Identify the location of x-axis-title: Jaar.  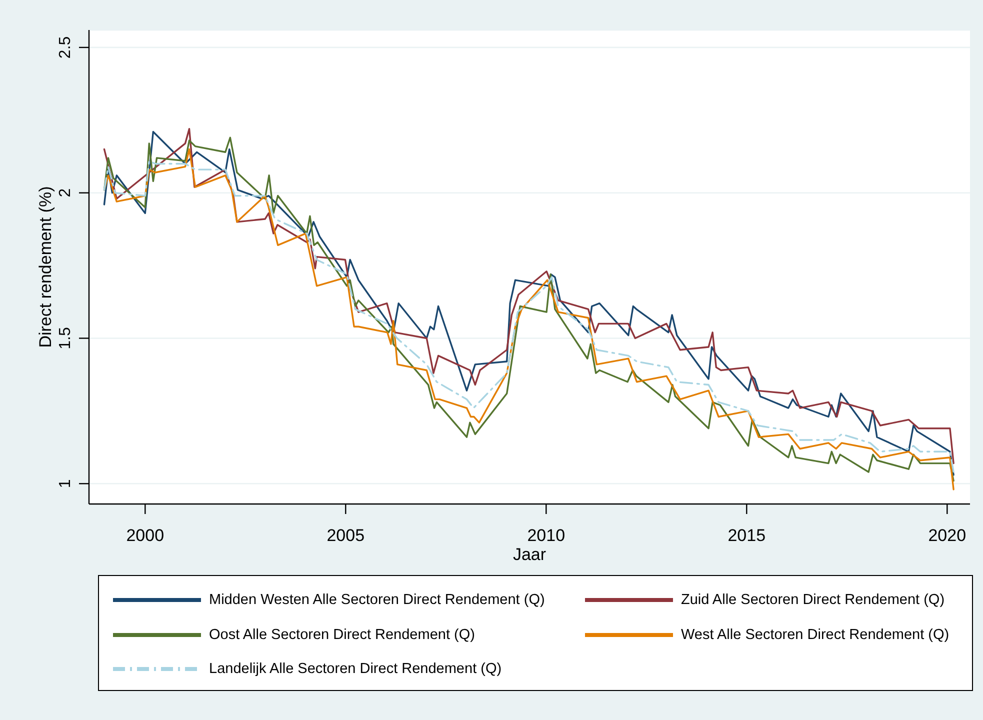
(529, 554).